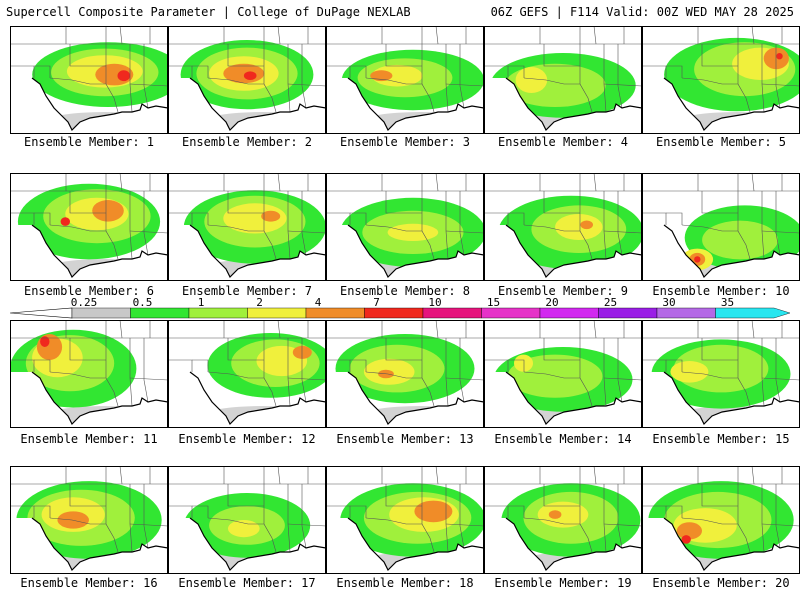 This screenshot has height=600, width=800. What do you see at coordinates (84, 302) in the screenshot?
I see `legend-tick-label: 0.25` at bounding box center [84, 302].